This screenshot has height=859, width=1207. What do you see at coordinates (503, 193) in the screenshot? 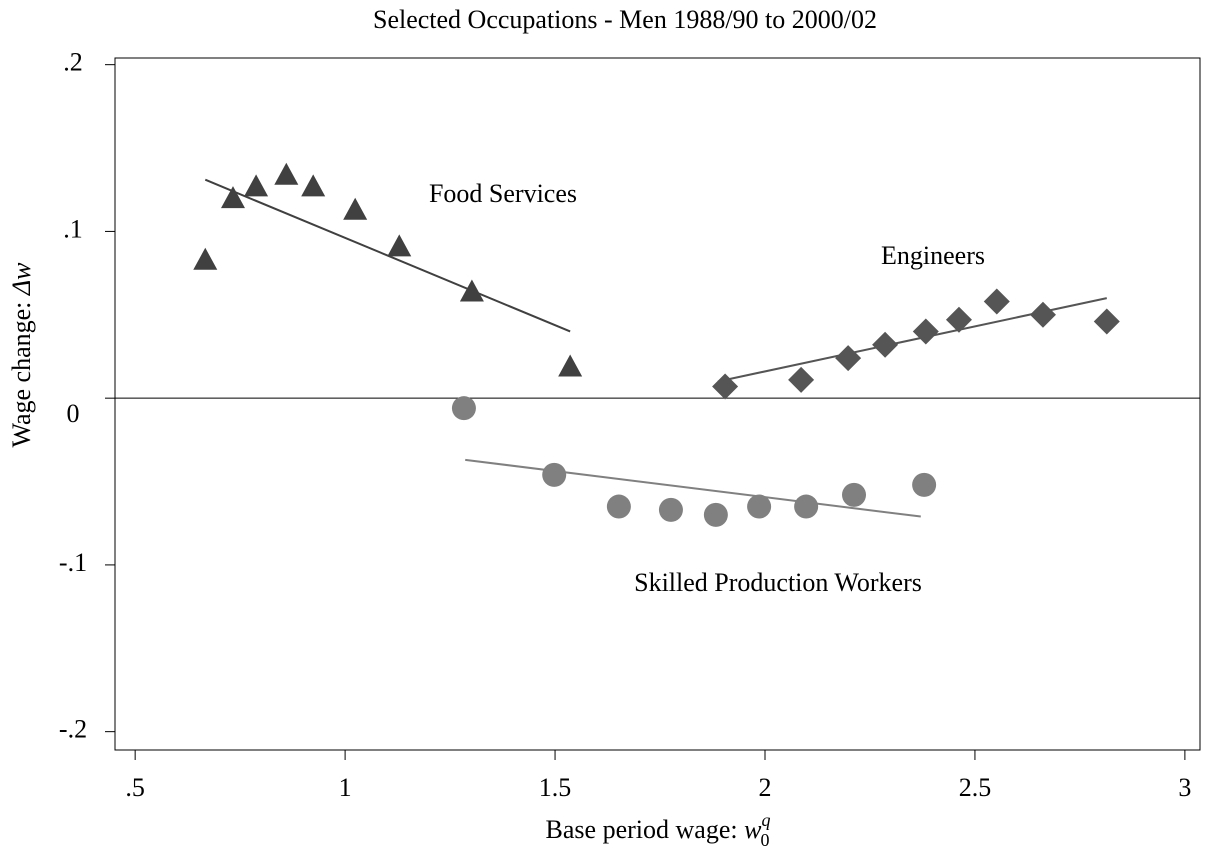
I see `series-label: Food Services` at bounding box center [503, 193].